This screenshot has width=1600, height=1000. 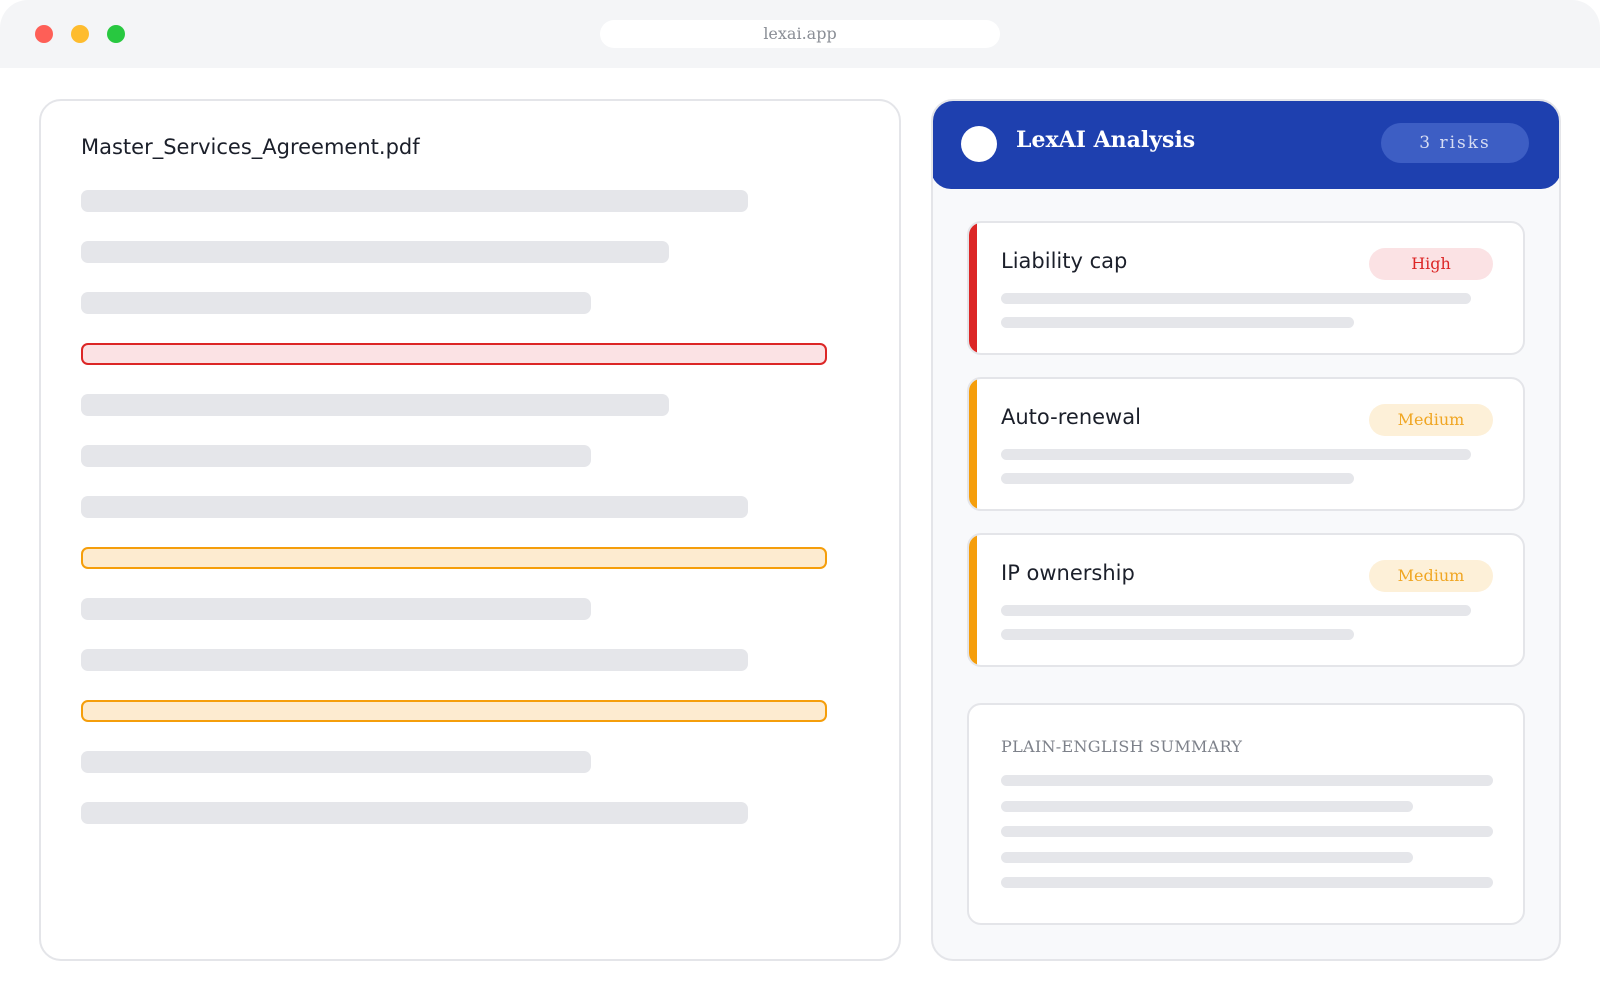 I want to click on analysis-title: LexAI Analysis, so click(x=1106, y=140).